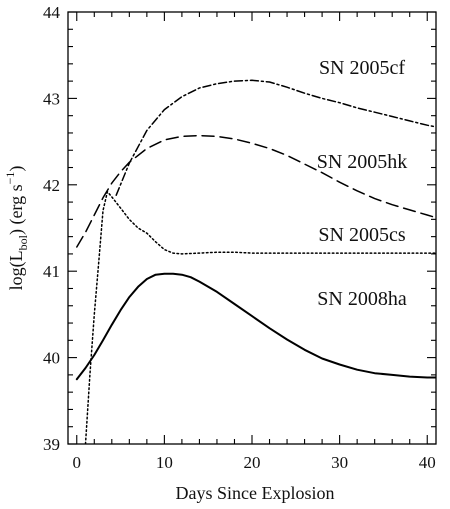 This screenshot has height=509, width=450. I want to click on x-tick-label: 0, so click(77, 462).